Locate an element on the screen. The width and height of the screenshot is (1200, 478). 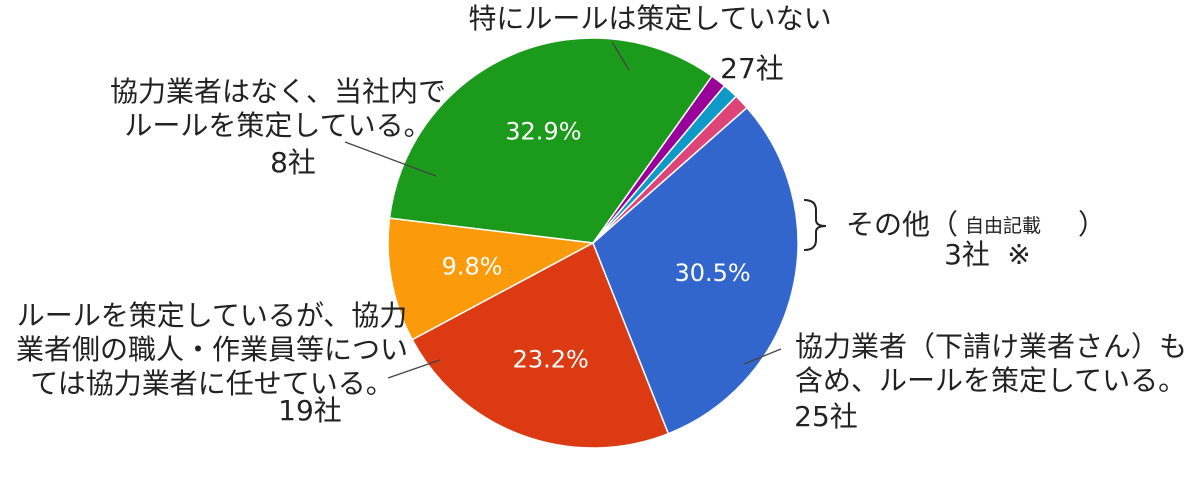
other-label-suffix: ） is located at coordinates (1092, 224).